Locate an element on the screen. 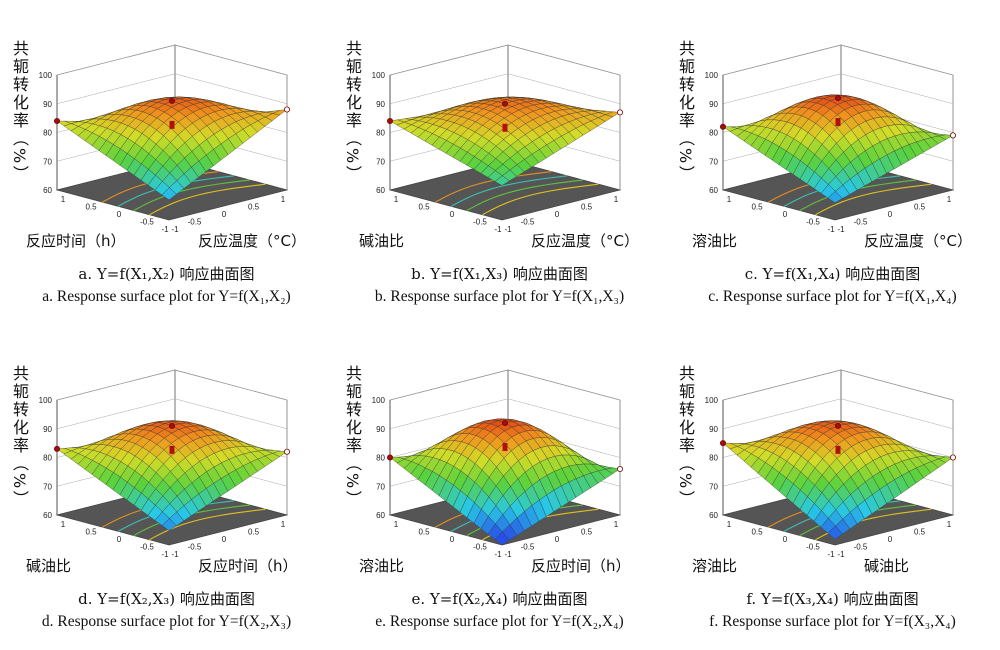 This screenshot has width=1000, height=650. caption-chinese: c. Y=f(X₁,X₄) 响应曲面图 is located at coordinates (832, 274).